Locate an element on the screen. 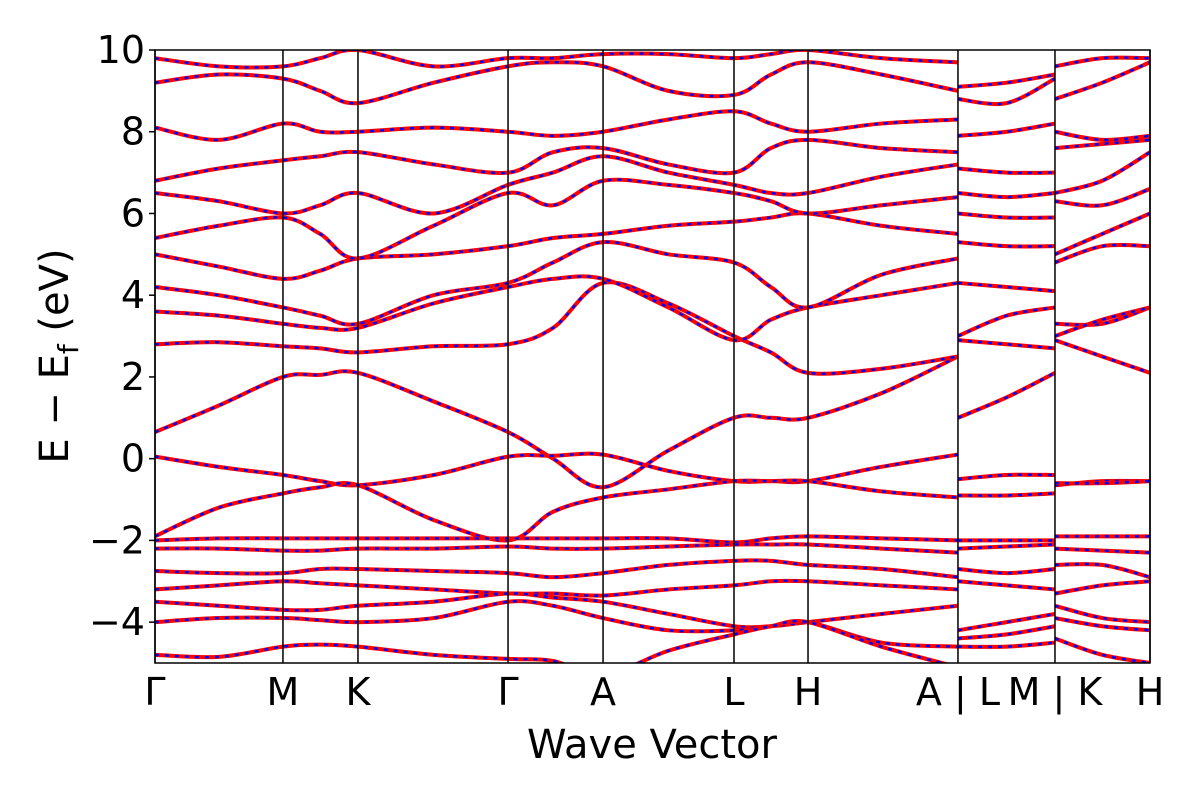 Image resolution: width=1200 pixels, height=800 pixels. y-axis-label: E − Ef (eV) is located at coordinates (58, 355).